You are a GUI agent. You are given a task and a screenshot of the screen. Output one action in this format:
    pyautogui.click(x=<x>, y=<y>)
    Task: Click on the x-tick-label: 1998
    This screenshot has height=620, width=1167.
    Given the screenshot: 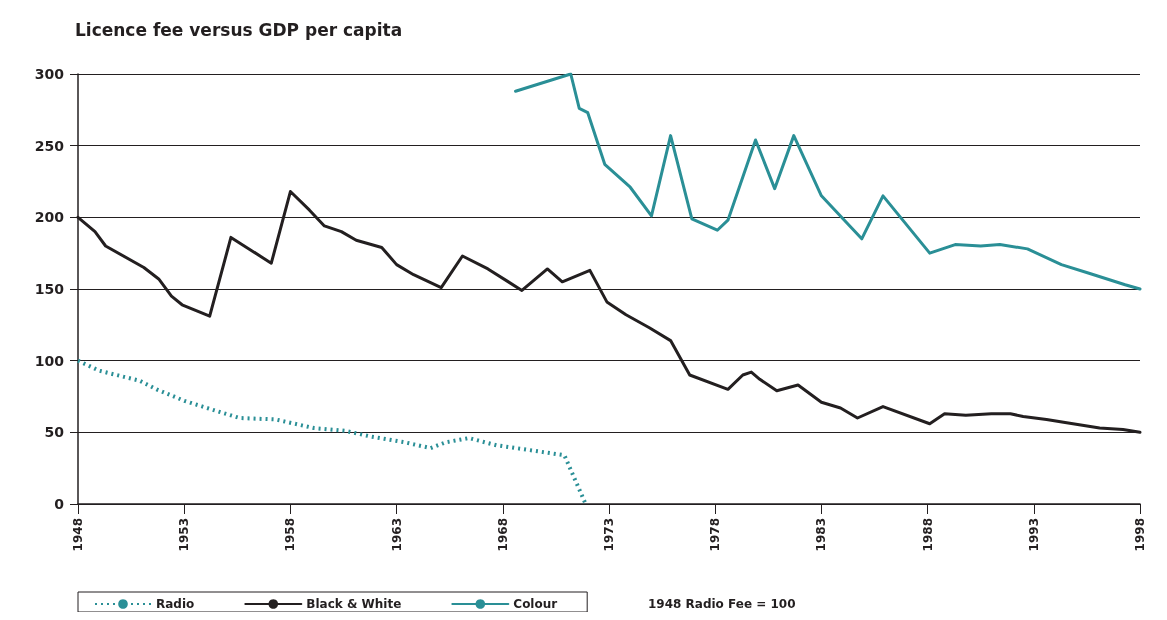 What is the action you would take?
    pyautogui.click(x=1140, y=535)
    